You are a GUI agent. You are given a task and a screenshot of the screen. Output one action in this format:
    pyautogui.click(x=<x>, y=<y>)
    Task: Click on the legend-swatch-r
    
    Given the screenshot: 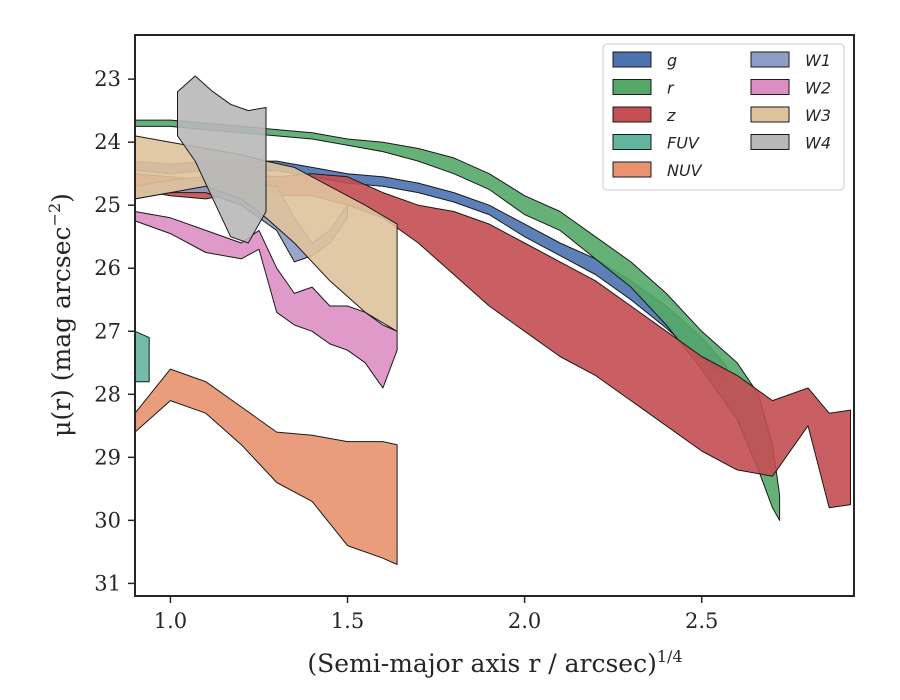 What is the action you would take?
    pyautogui.click(x=632, y=87)
    